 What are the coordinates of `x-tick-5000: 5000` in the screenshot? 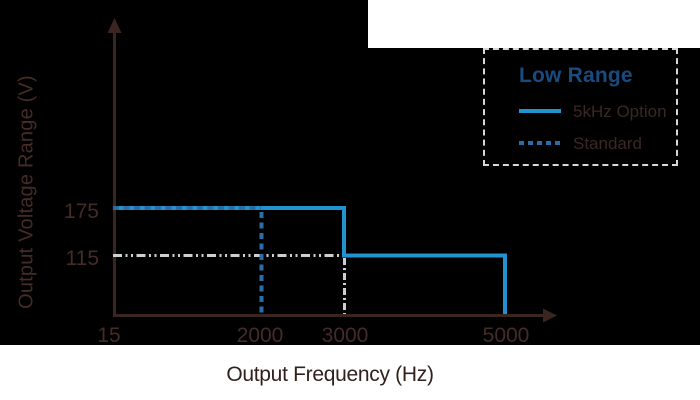 It's located at (506, 335).